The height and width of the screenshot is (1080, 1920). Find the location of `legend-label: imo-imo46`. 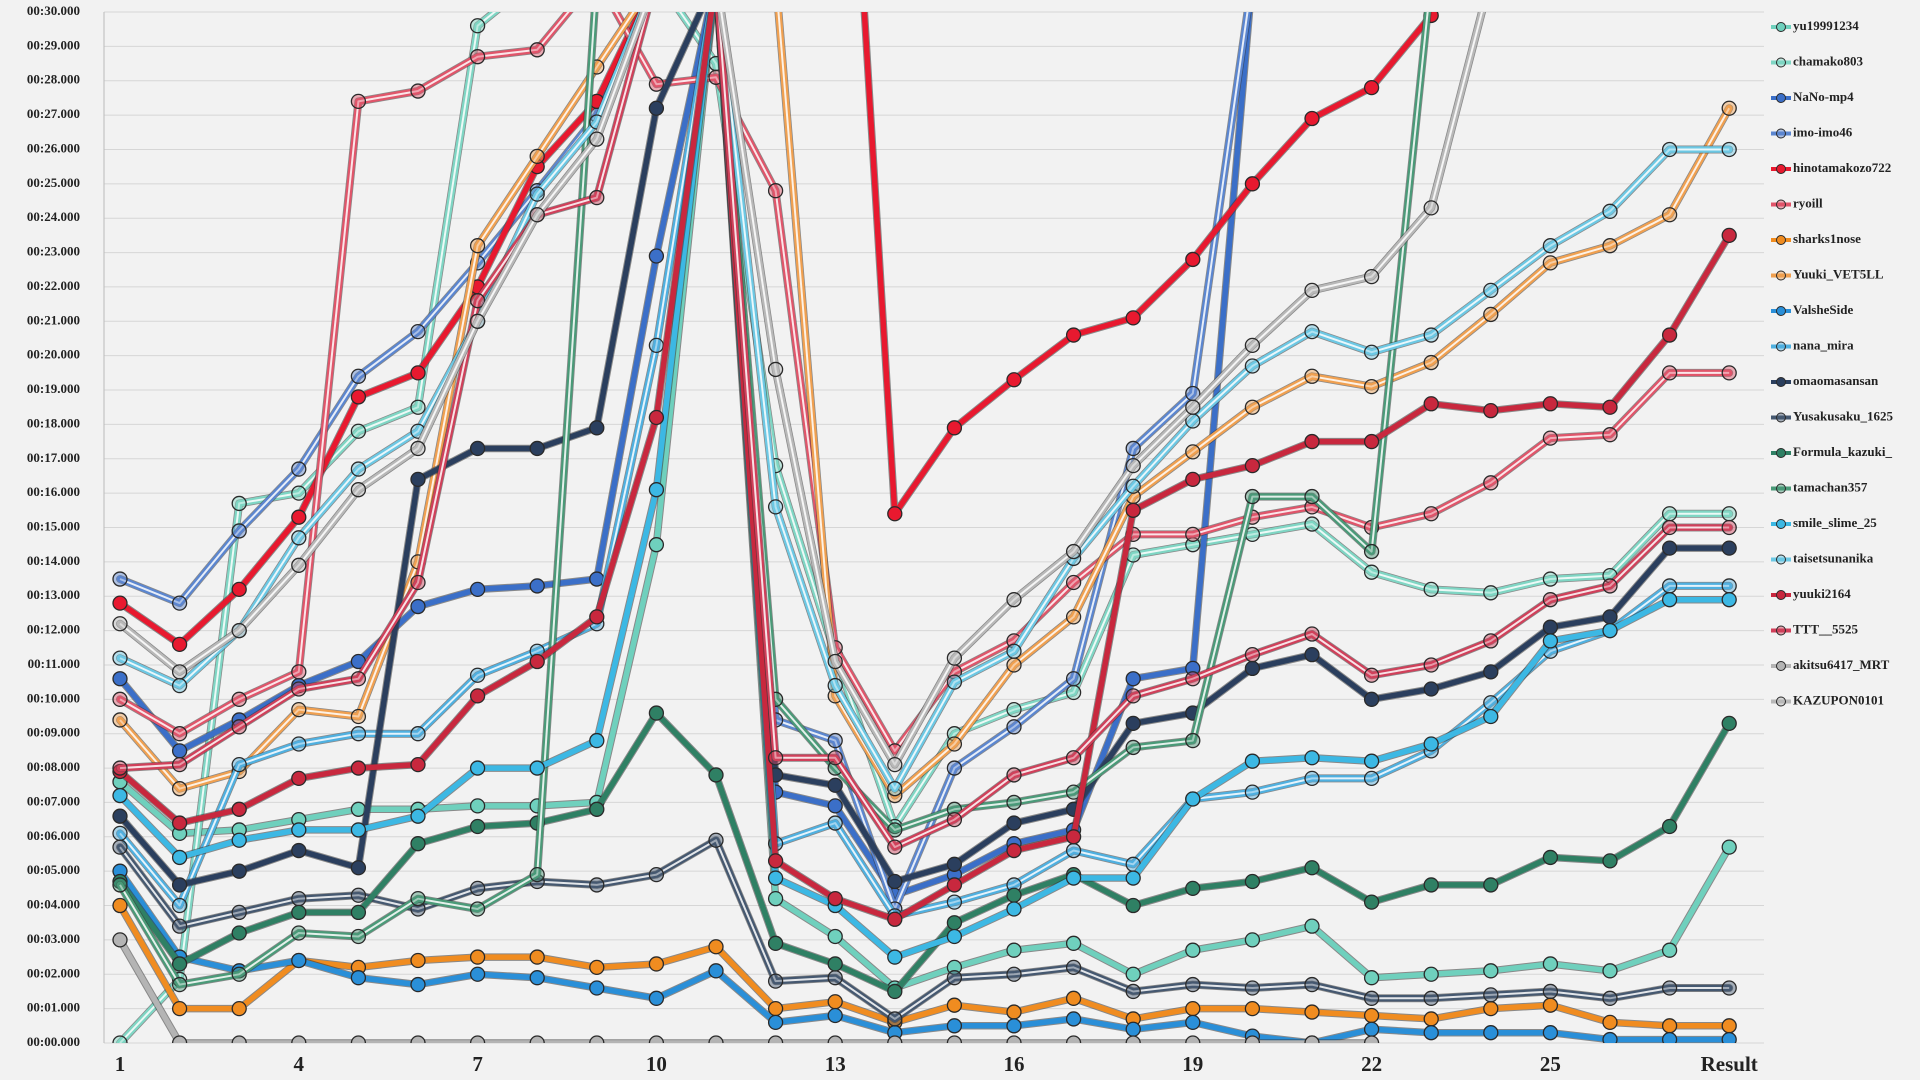

legend-label: imo-imo46 is located at coordinates (1823, 131).